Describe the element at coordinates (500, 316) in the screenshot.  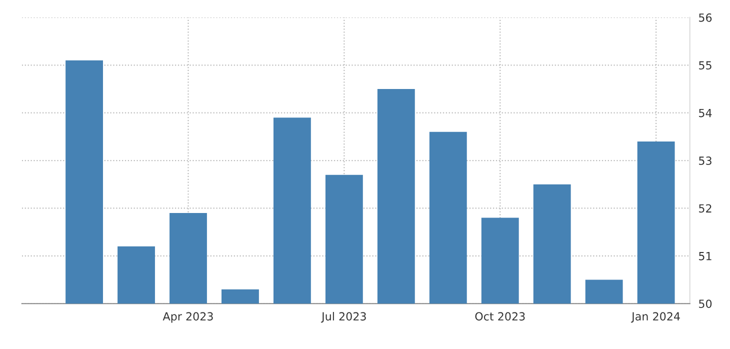
I see `x-tick-label: Oct 2023` at that location.